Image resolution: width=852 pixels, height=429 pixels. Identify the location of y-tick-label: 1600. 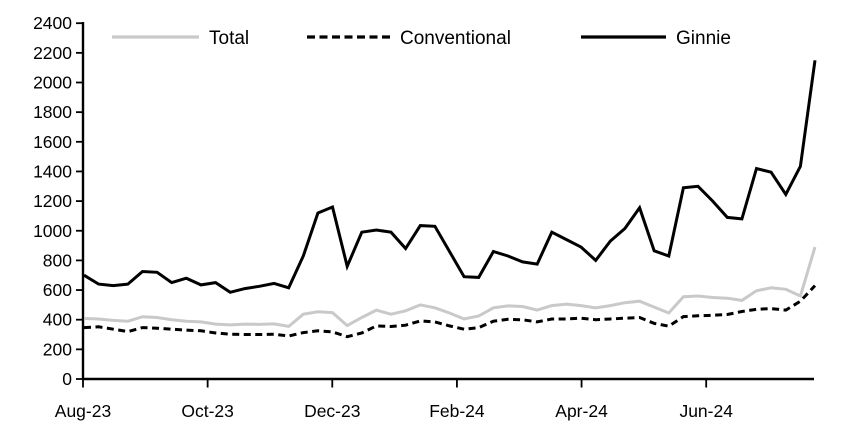
(52, 142).